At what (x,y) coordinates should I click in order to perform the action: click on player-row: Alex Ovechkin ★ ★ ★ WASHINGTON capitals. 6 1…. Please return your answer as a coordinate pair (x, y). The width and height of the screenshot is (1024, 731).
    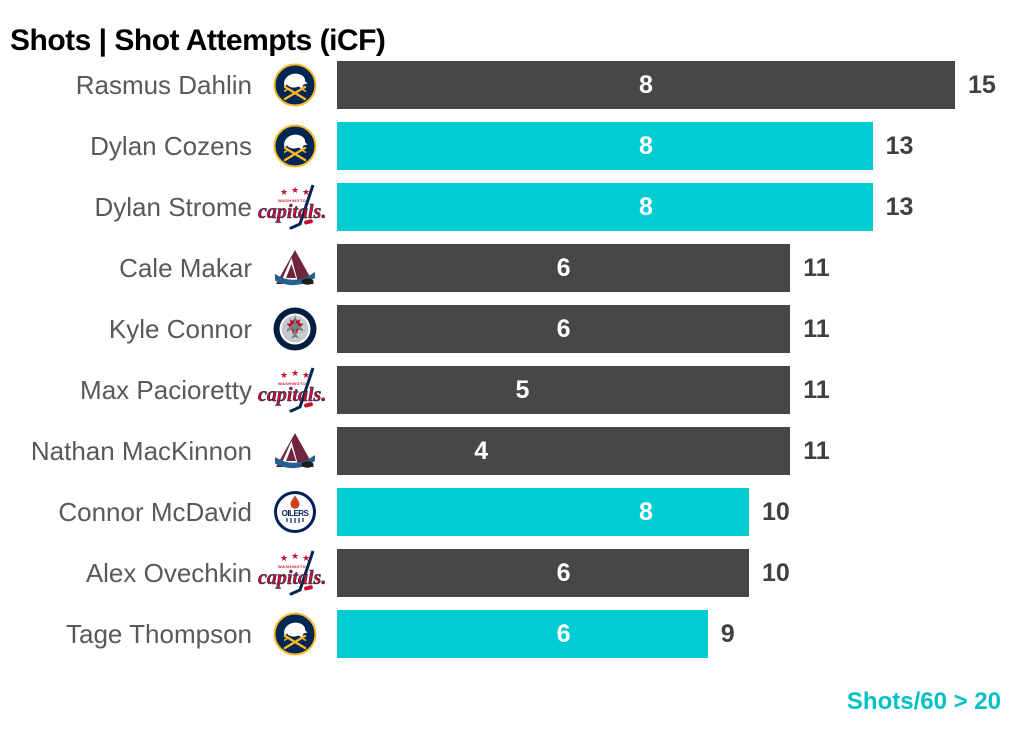
    Looking at the image, I should click on (512, 579).